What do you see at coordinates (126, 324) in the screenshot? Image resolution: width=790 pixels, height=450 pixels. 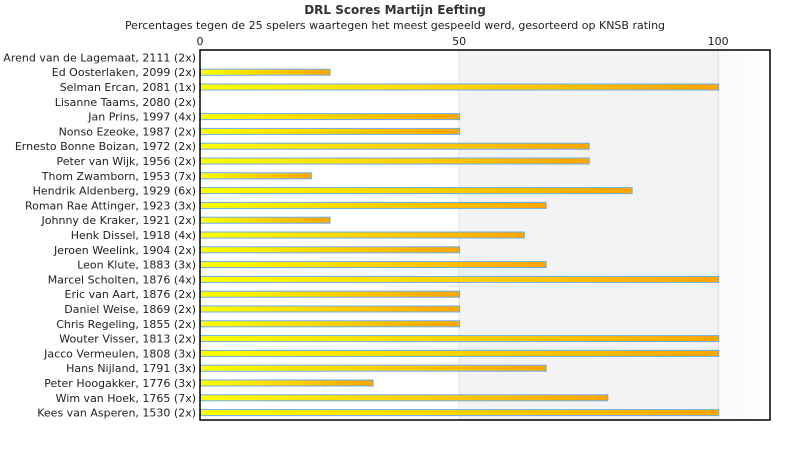 I see `category-label: Chris Regeling, 1855 (2x)` at bounding box center [126, 324].